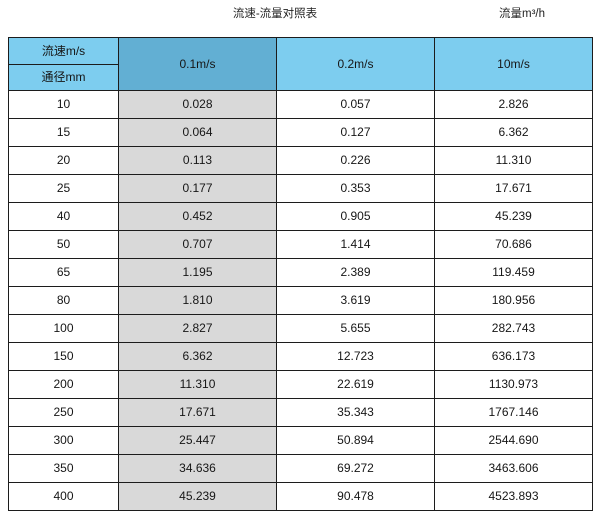  I want to click on cell-flow-0.1ms: 0.452, so click(197, 216).